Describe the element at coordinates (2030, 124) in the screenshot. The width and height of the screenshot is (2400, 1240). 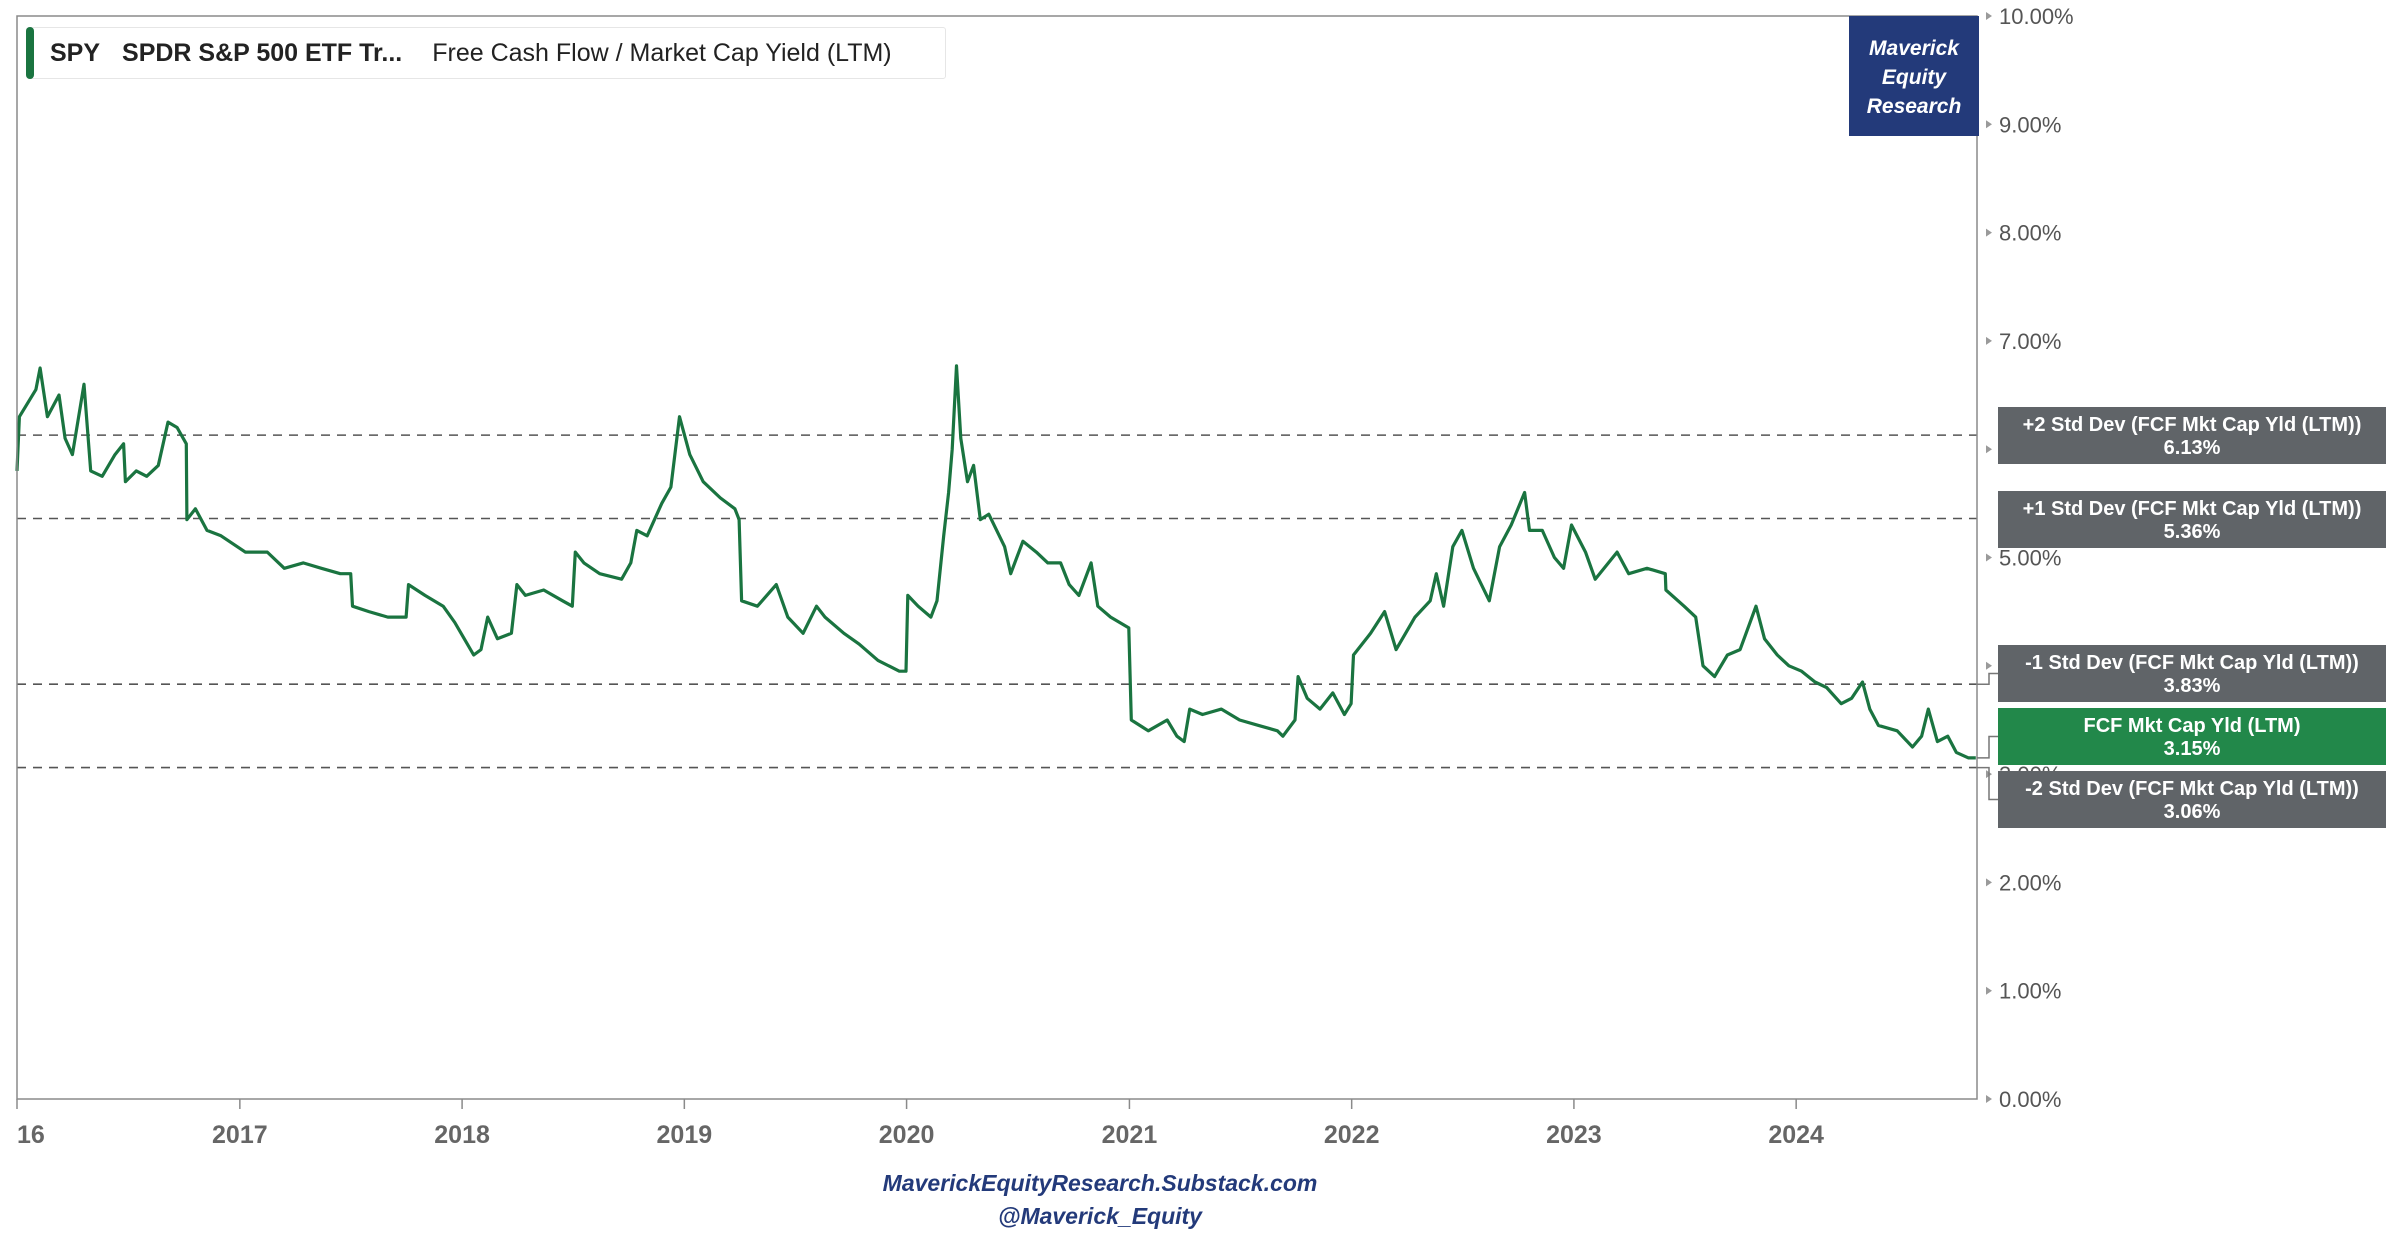
I see `y-tick-label: 9.00%` at that location.